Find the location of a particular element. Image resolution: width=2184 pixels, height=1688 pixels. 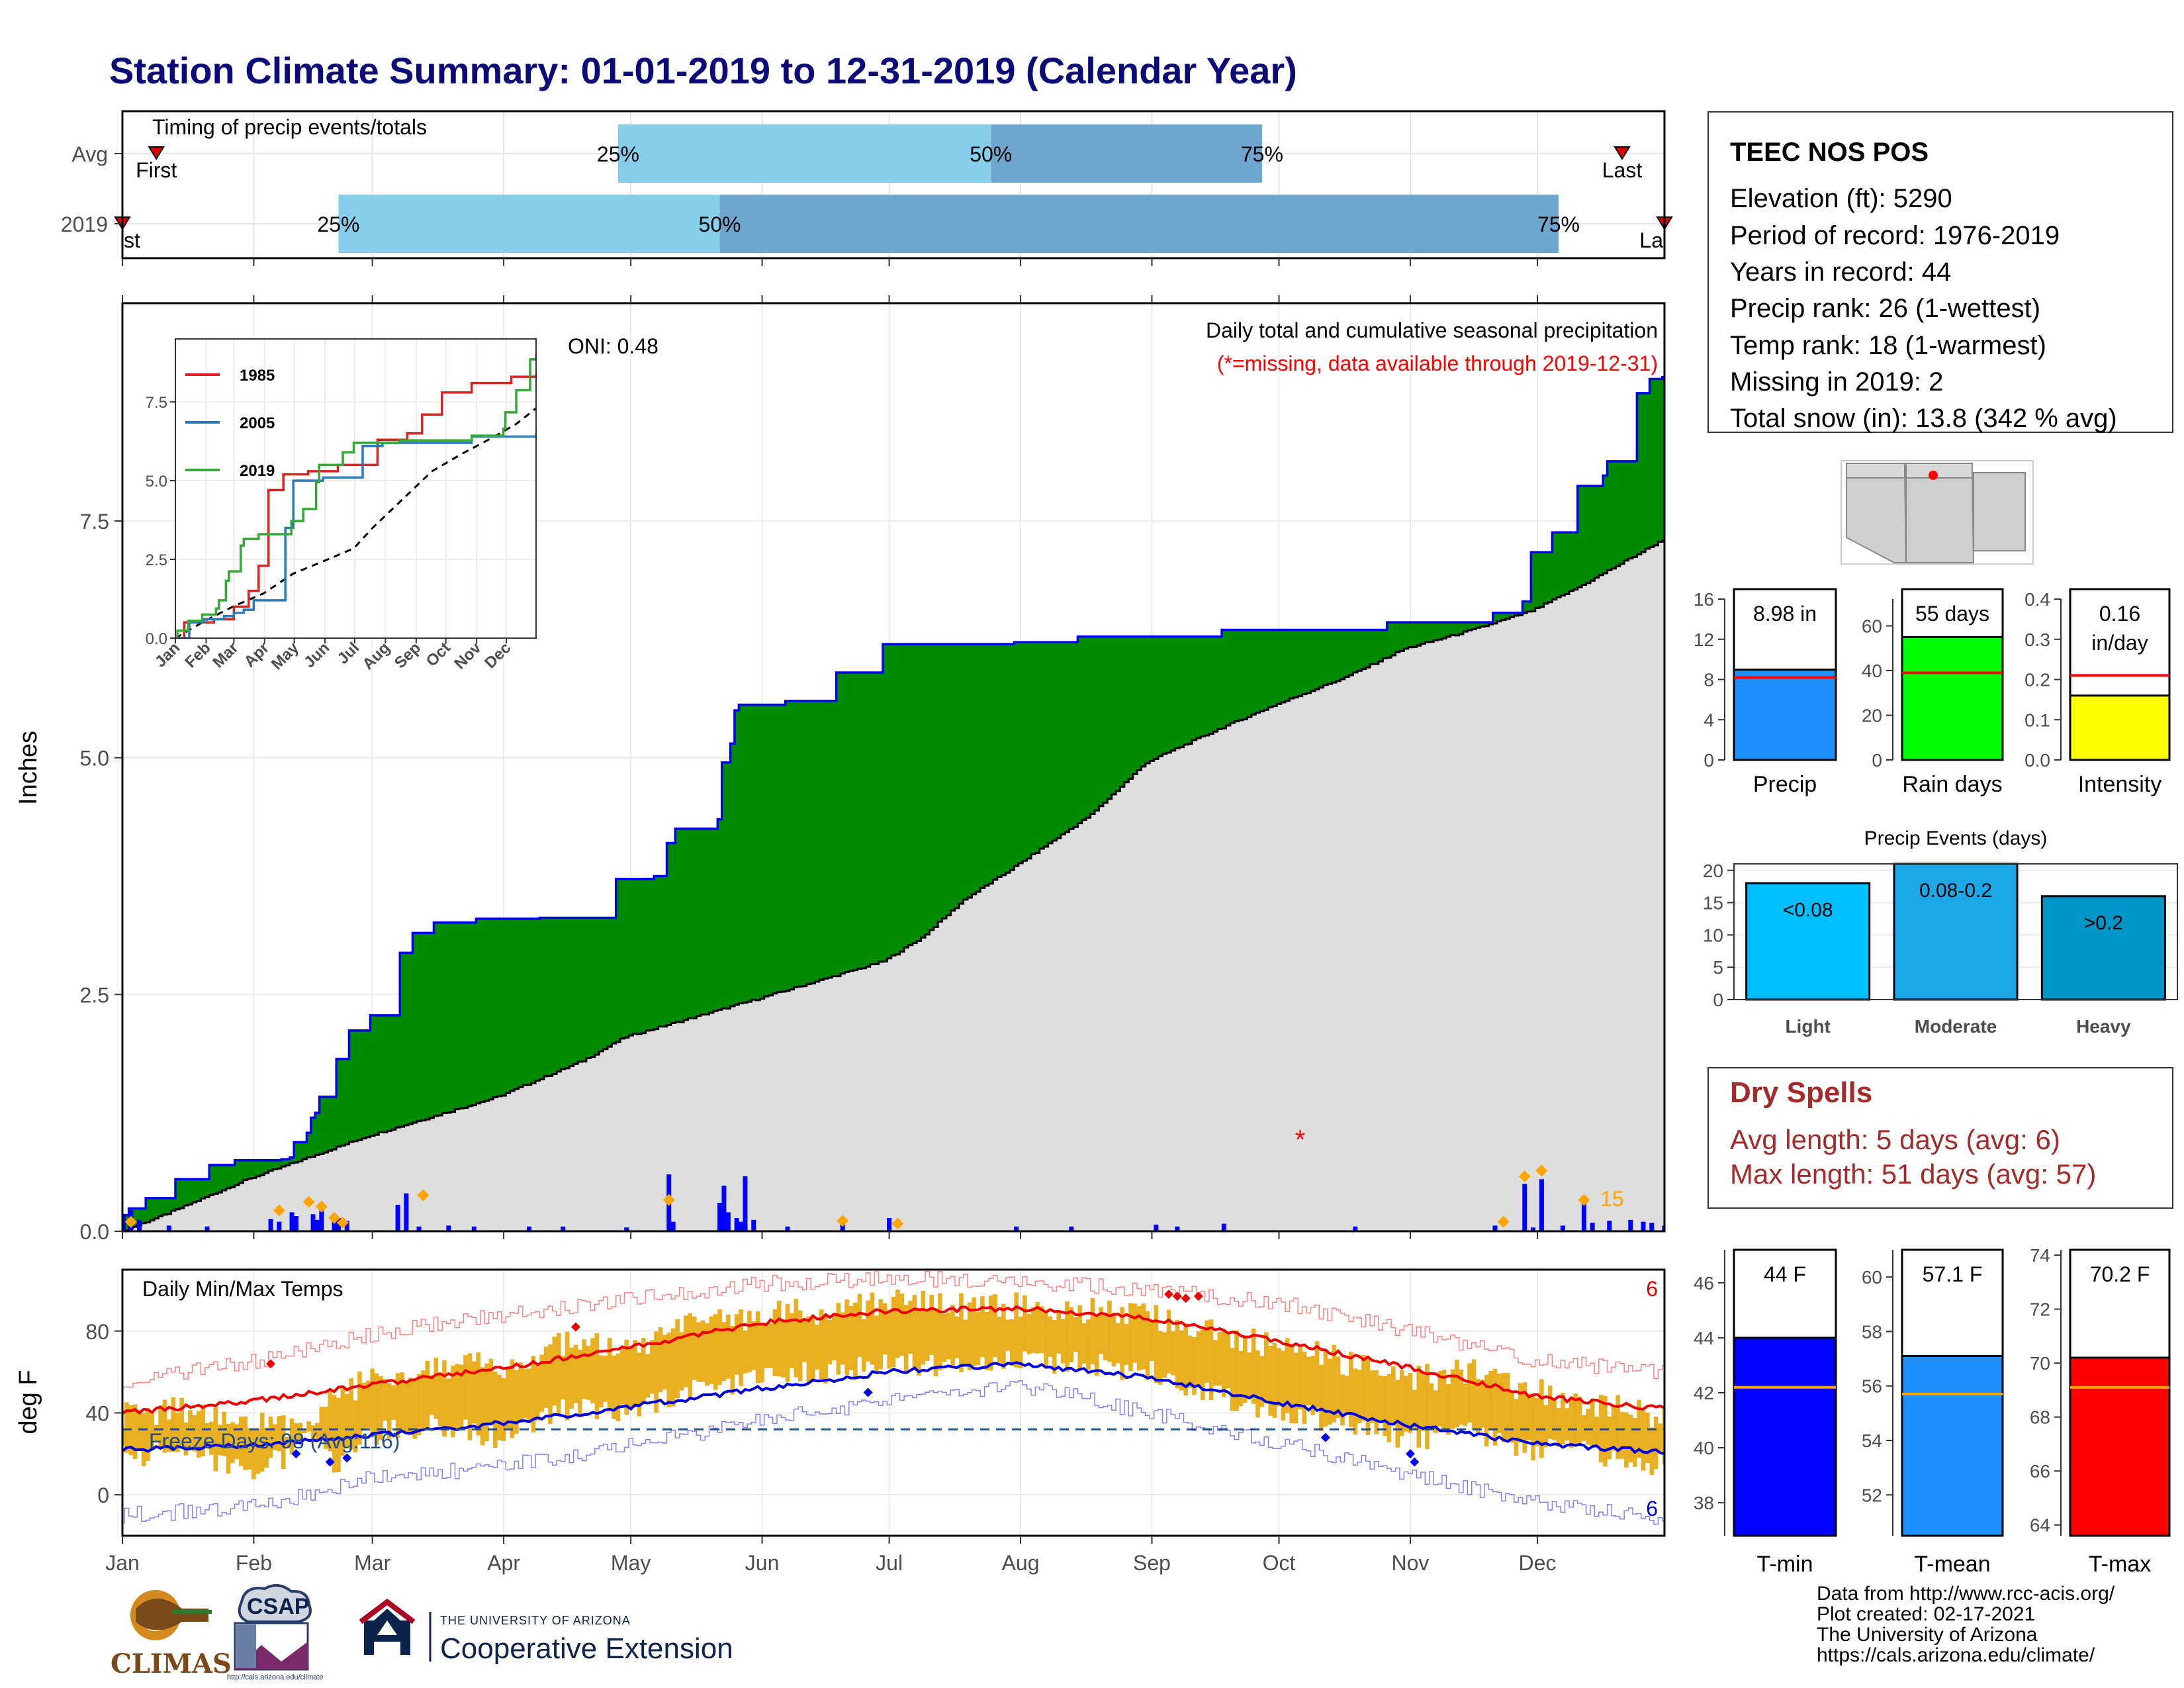

summary-bar-intensity is located at coordinates (2120, 727).